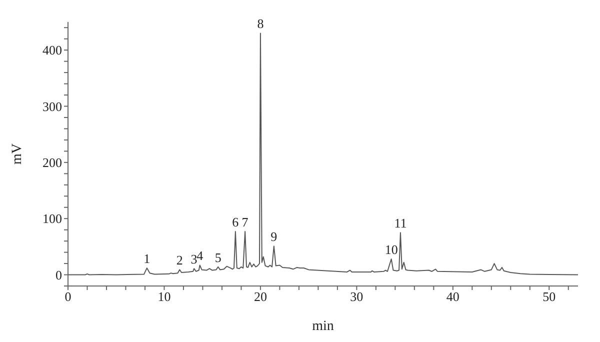 Image resolution: width=600 pixels, height=342 pixels. Describe the element at coordinates (179, 260) in the screenshot. I see `annotation: 2` at that location.